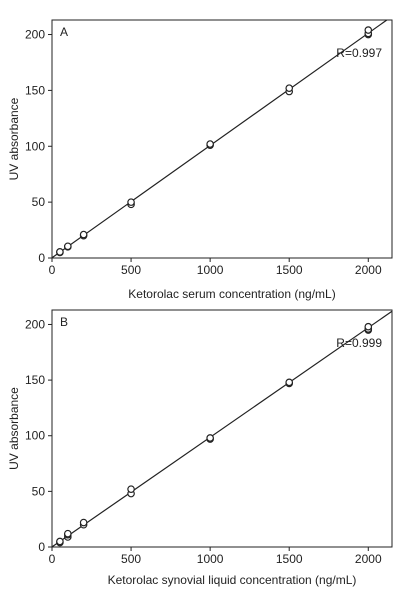 Image resolution: width=410 pixels, height=601 pixels. What do you see at coordinates (64, 322) in the screenshot?
I see `panel-label: B` at bounding box center [64, 322].